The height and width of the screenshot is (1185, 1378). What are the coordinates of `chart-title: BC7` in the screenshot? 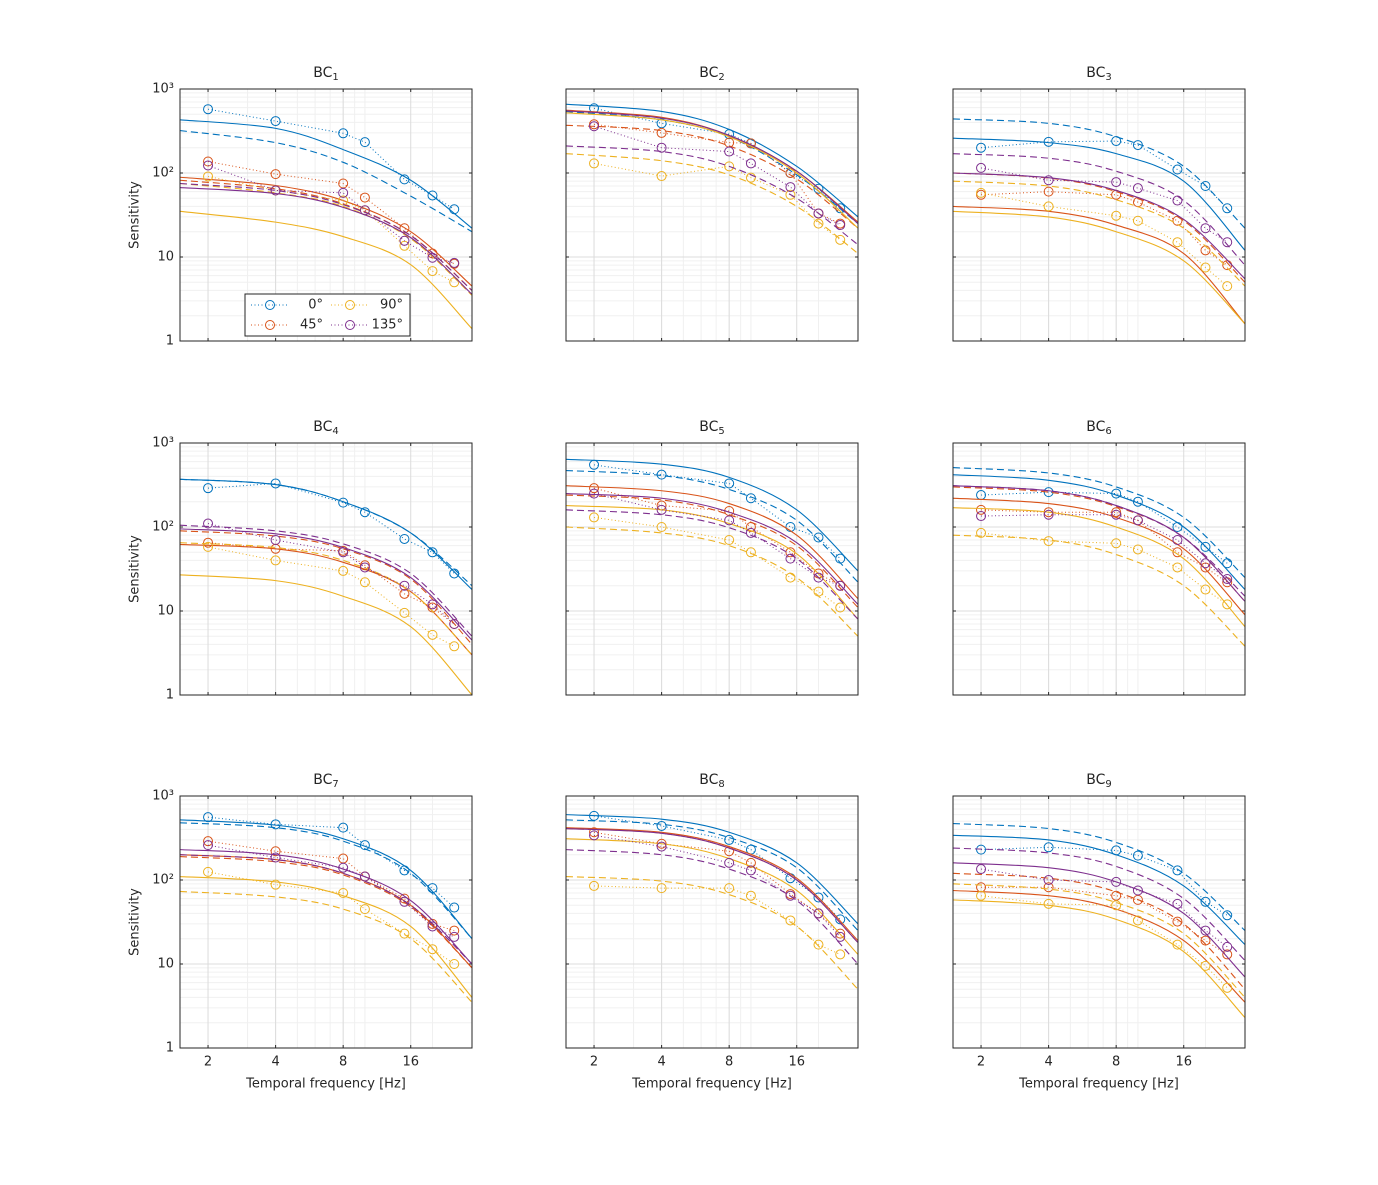 It's located at (326, 781).